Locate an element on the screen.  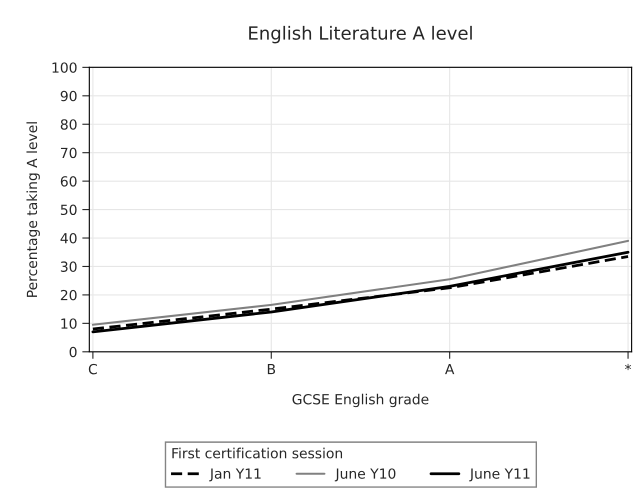
y-axis-title: Percentage taking A level is located at coordinates (33, 209).